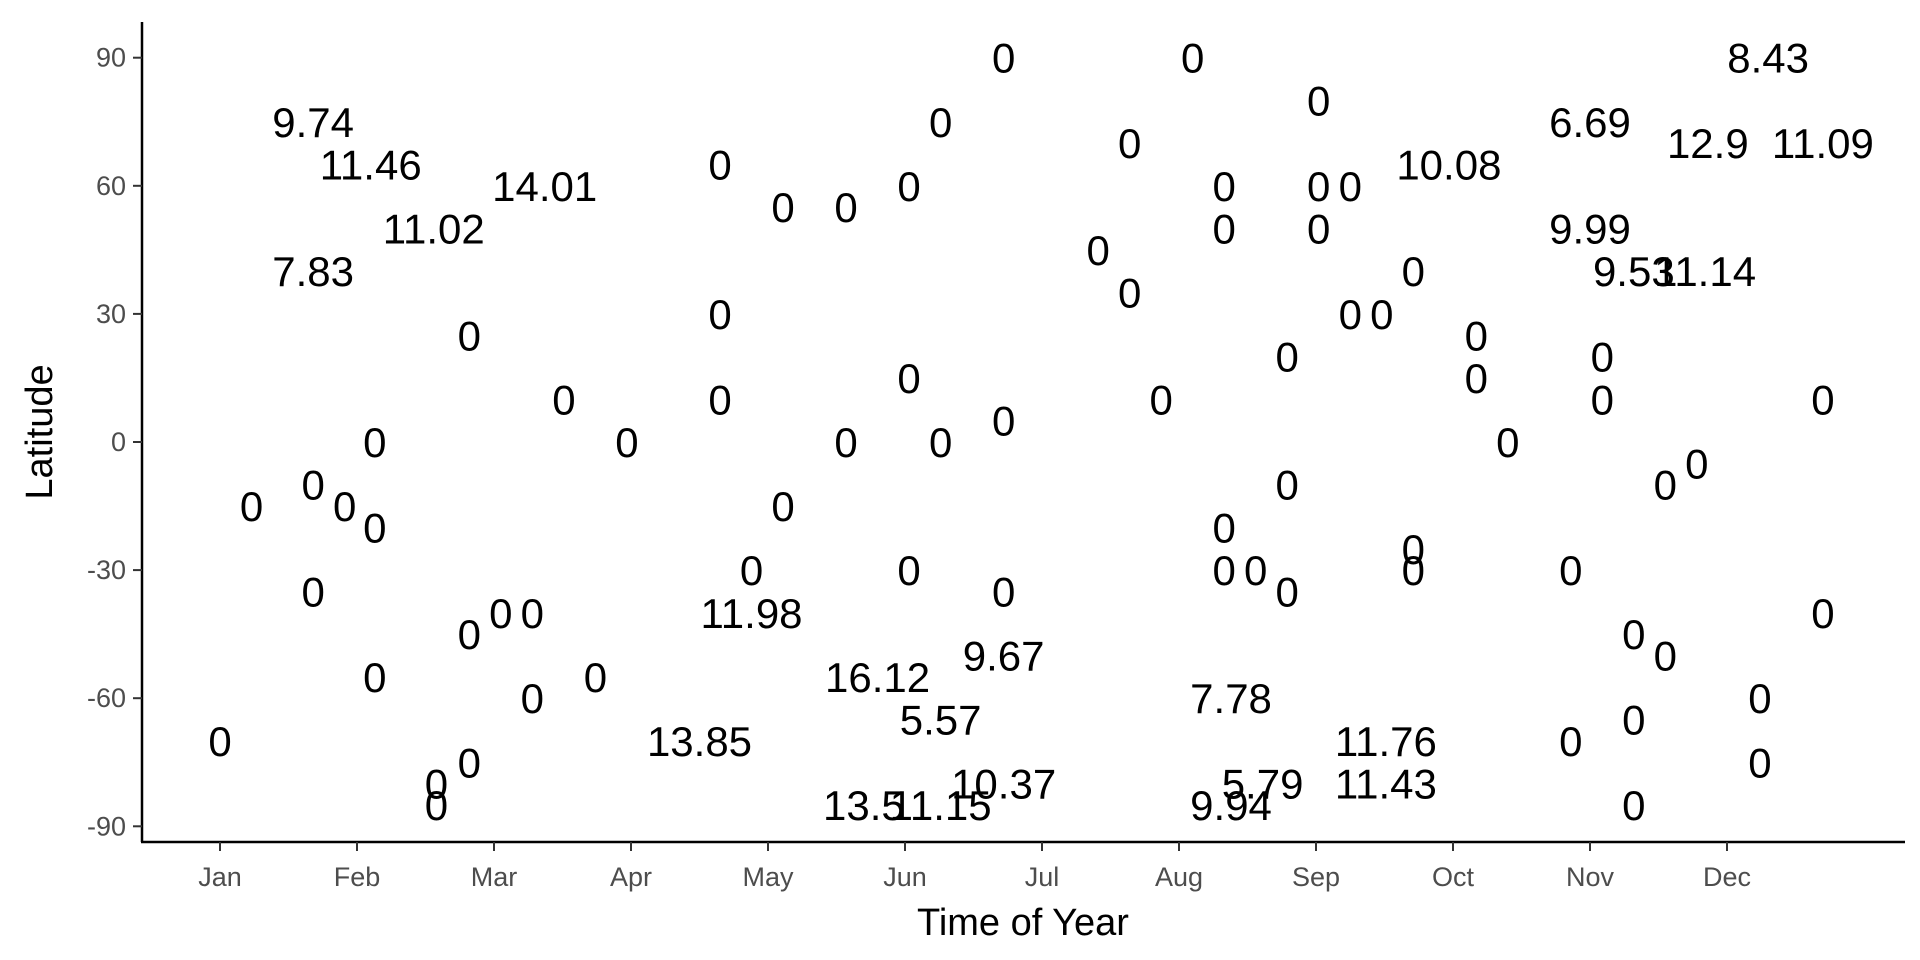  I want to click on point-label: 9.67, so click(1004, 656).